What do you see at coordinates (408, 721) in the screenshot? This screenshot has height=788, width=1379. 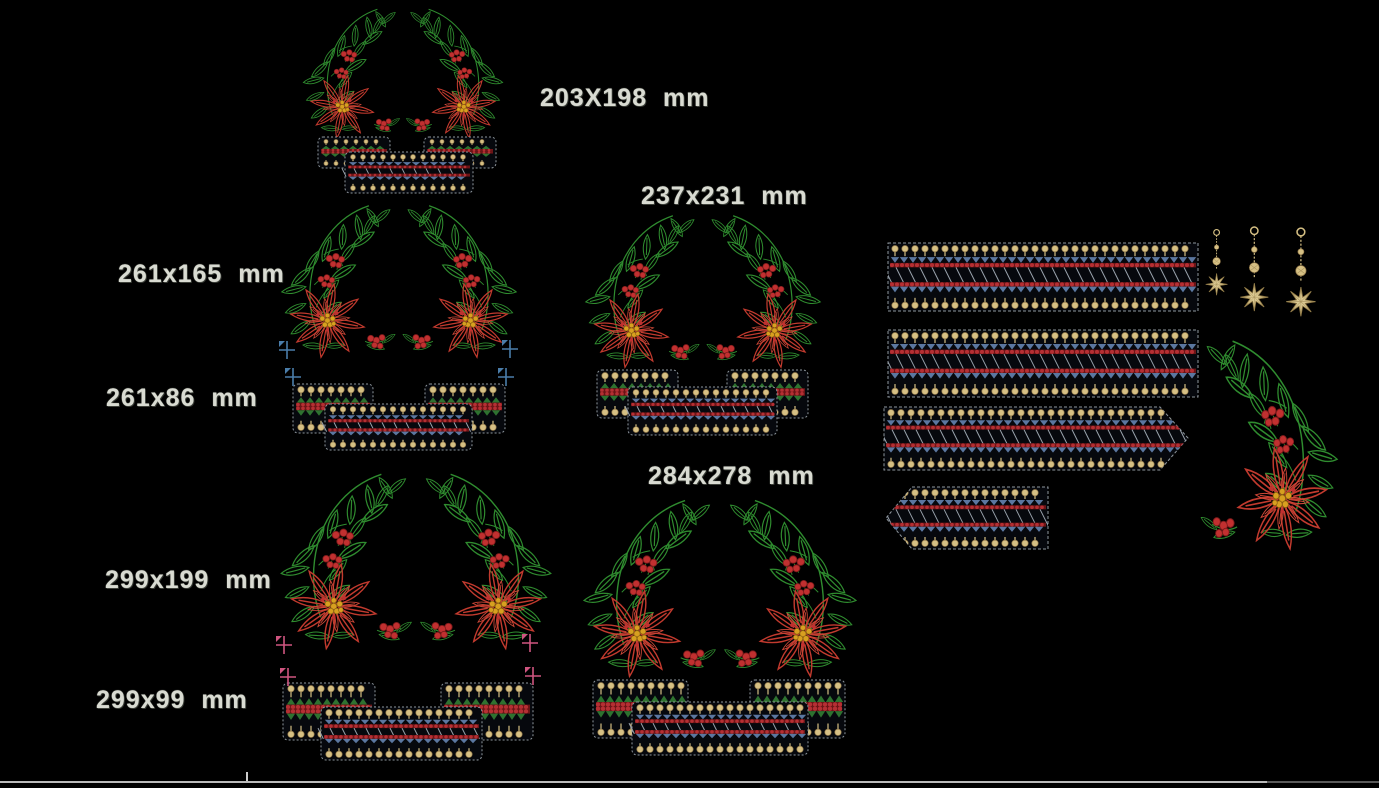 I see `design-border-299x99` at bounding box center [408, 721].